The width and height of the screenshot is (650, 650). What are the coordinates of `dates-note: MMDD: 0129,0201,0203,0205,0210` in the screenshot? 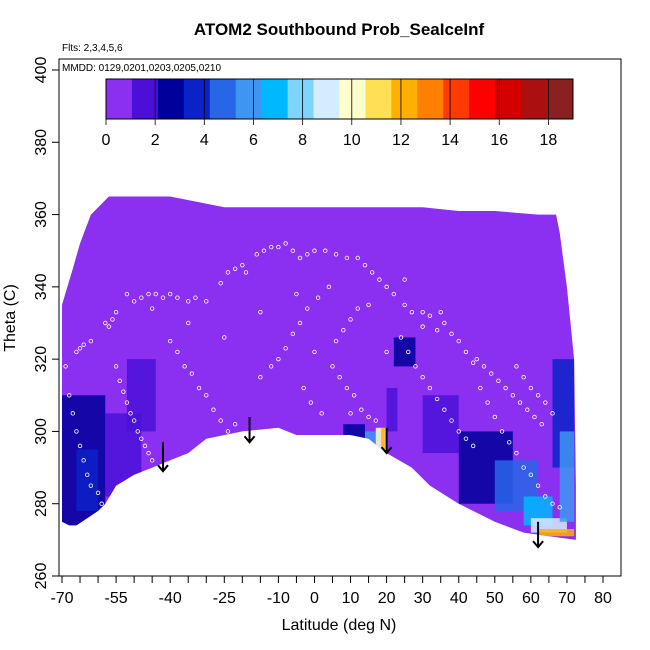 It's located at (141, 68).